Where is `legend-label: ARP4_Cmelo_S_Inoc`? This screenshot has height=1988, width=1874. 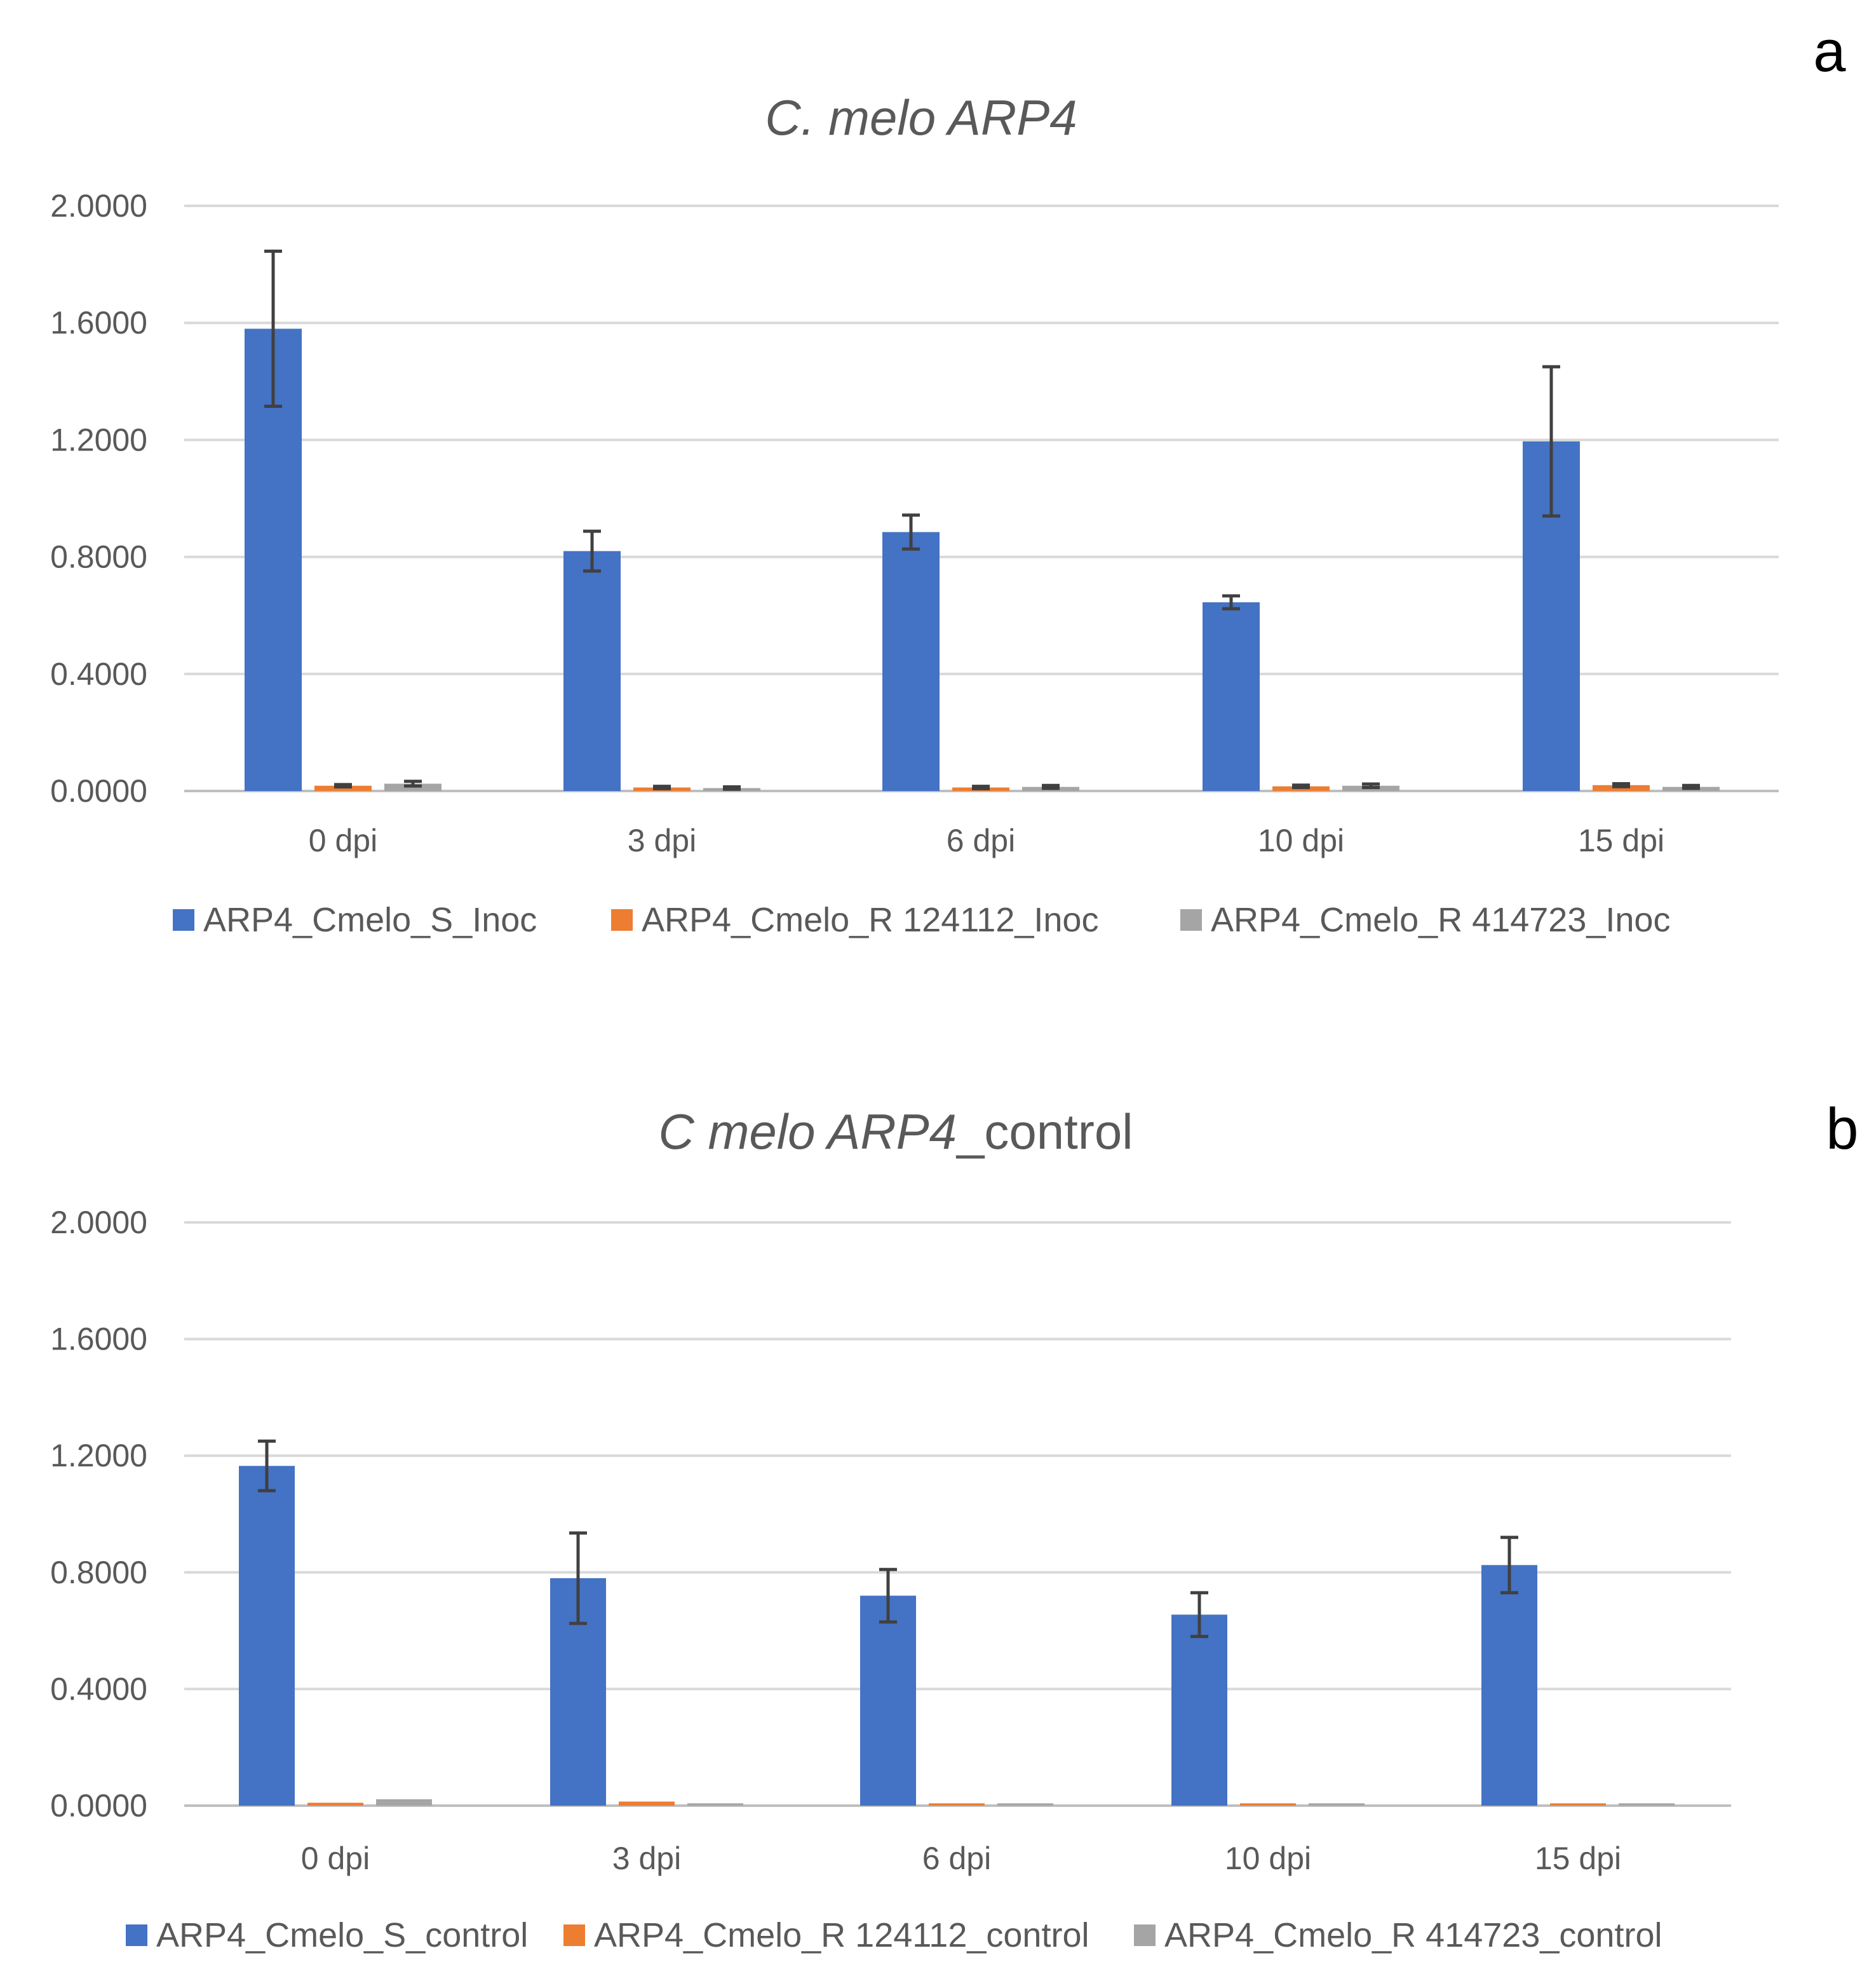 legend-label: ARP4_Cmelo_S_Inoc is located at coordinates (370, 920).